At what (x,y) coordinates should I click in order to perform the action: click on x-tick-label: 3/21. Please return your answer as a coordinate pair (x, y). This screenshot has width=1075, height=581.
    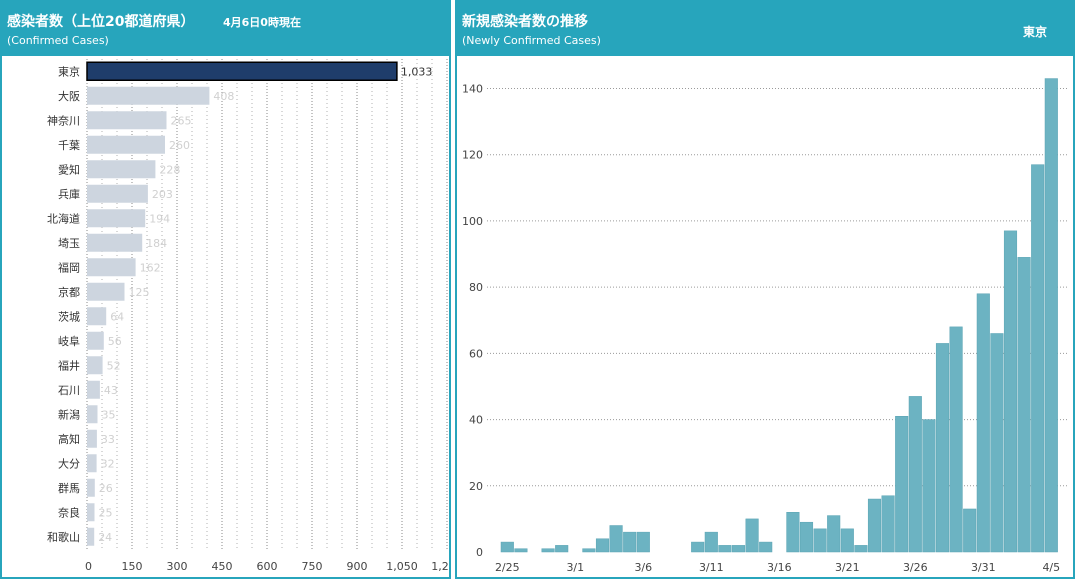
    Looking at the image, I should click on (847, 567).